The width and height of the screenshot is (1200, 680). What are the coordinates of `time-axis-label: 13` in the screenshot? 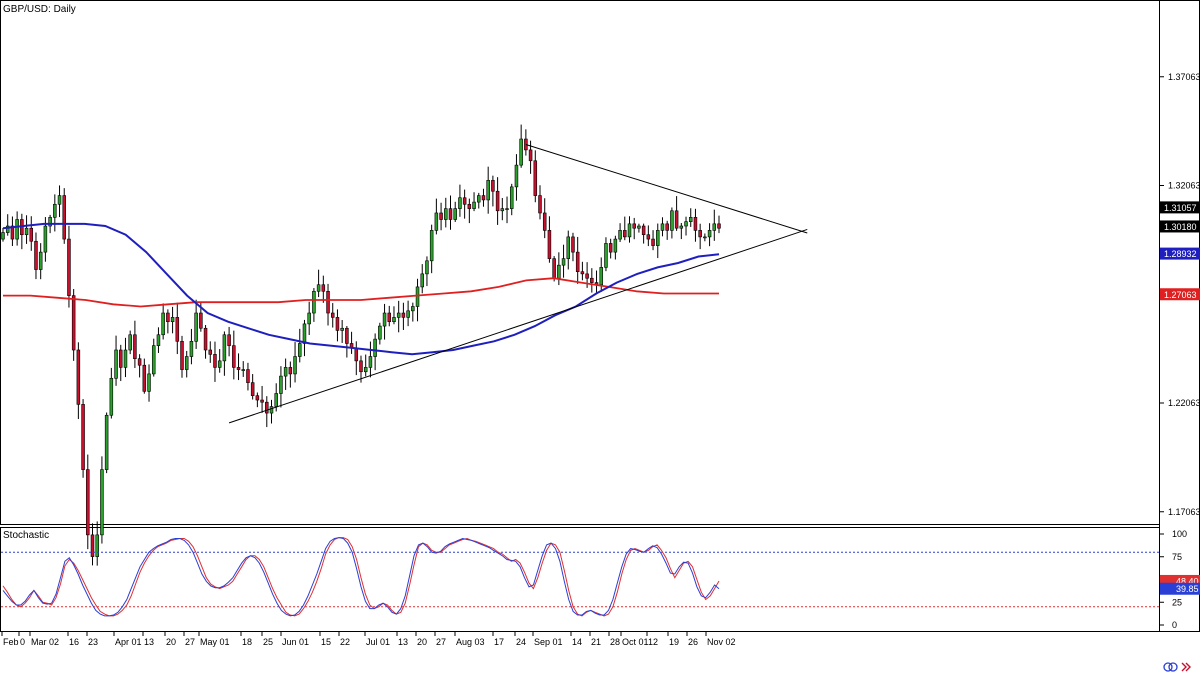 It's located at (149, 642).